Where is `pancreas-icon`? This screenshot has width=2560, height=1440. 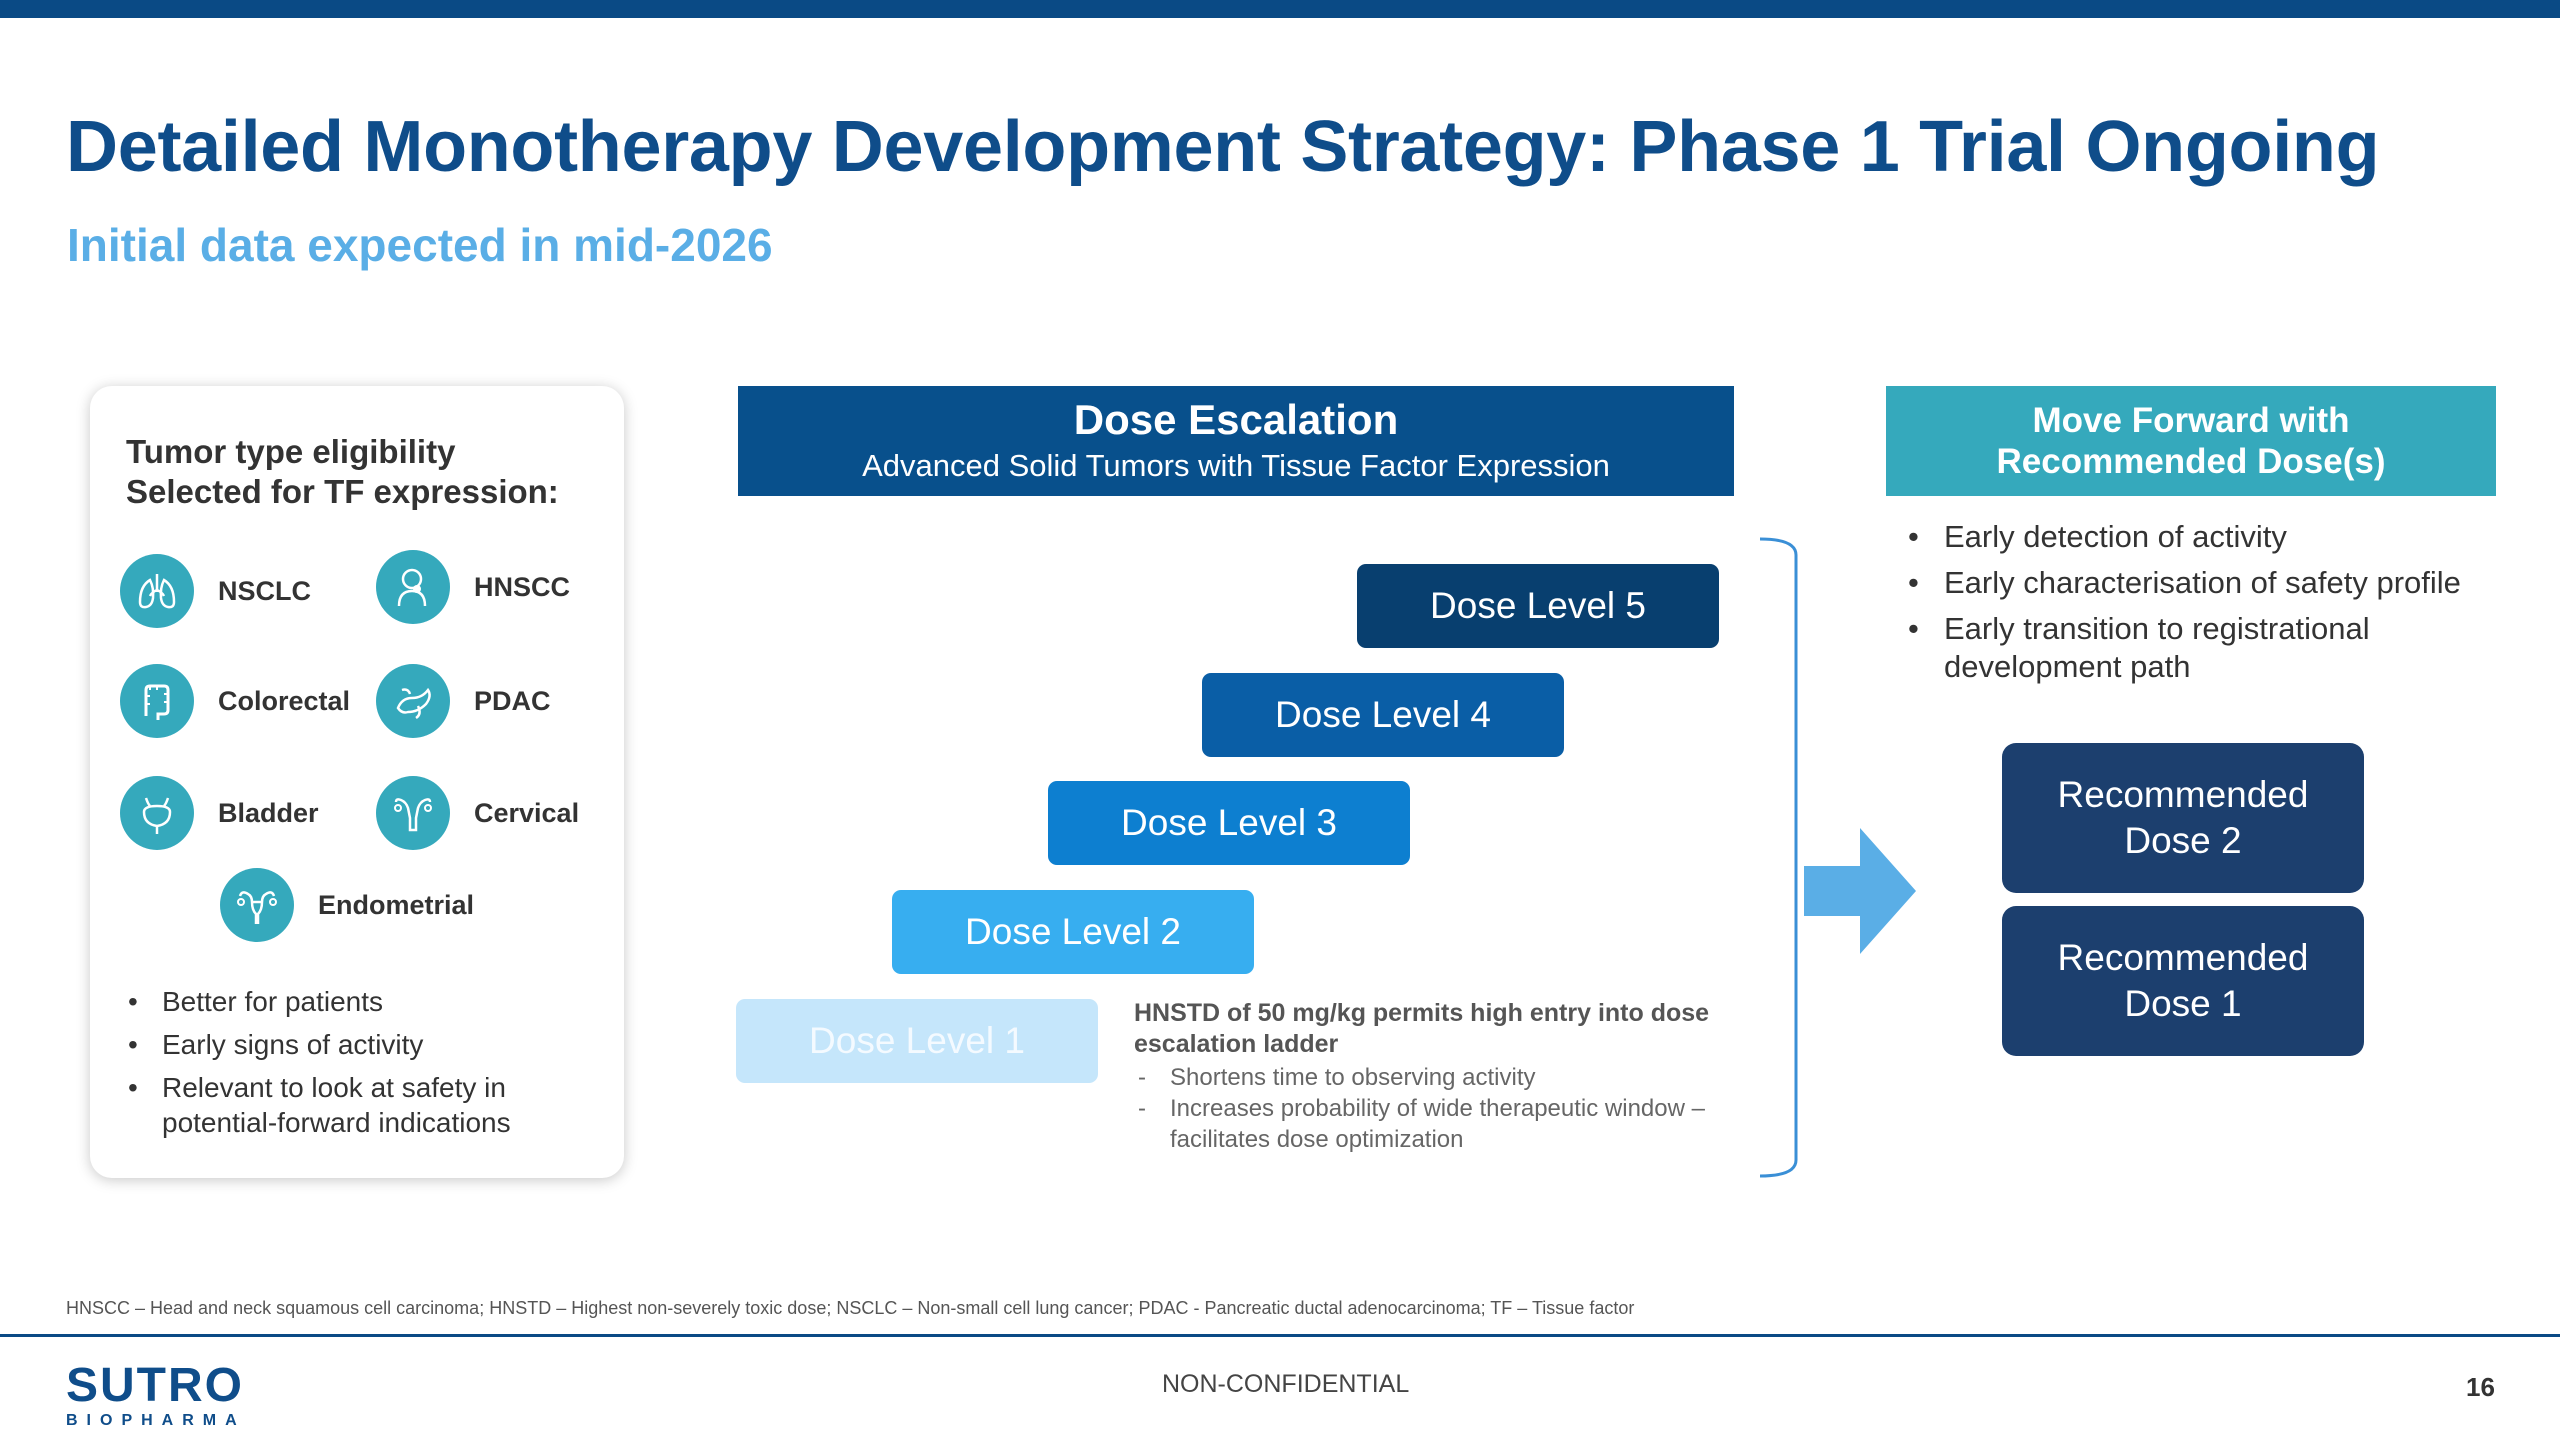
pancreas-icon is located at coordinates (413, 701).